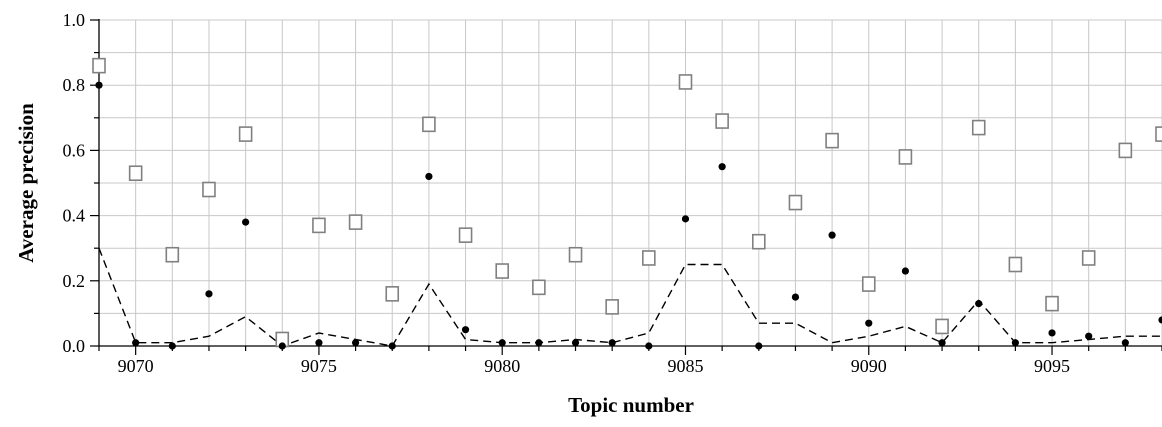 The height and width of the screenshot is (427, 1162). What do you see at coordinates (1052, 366) in the screenshot?
I see `x-tick-label: 9095` at bounding box center [1052, 366].